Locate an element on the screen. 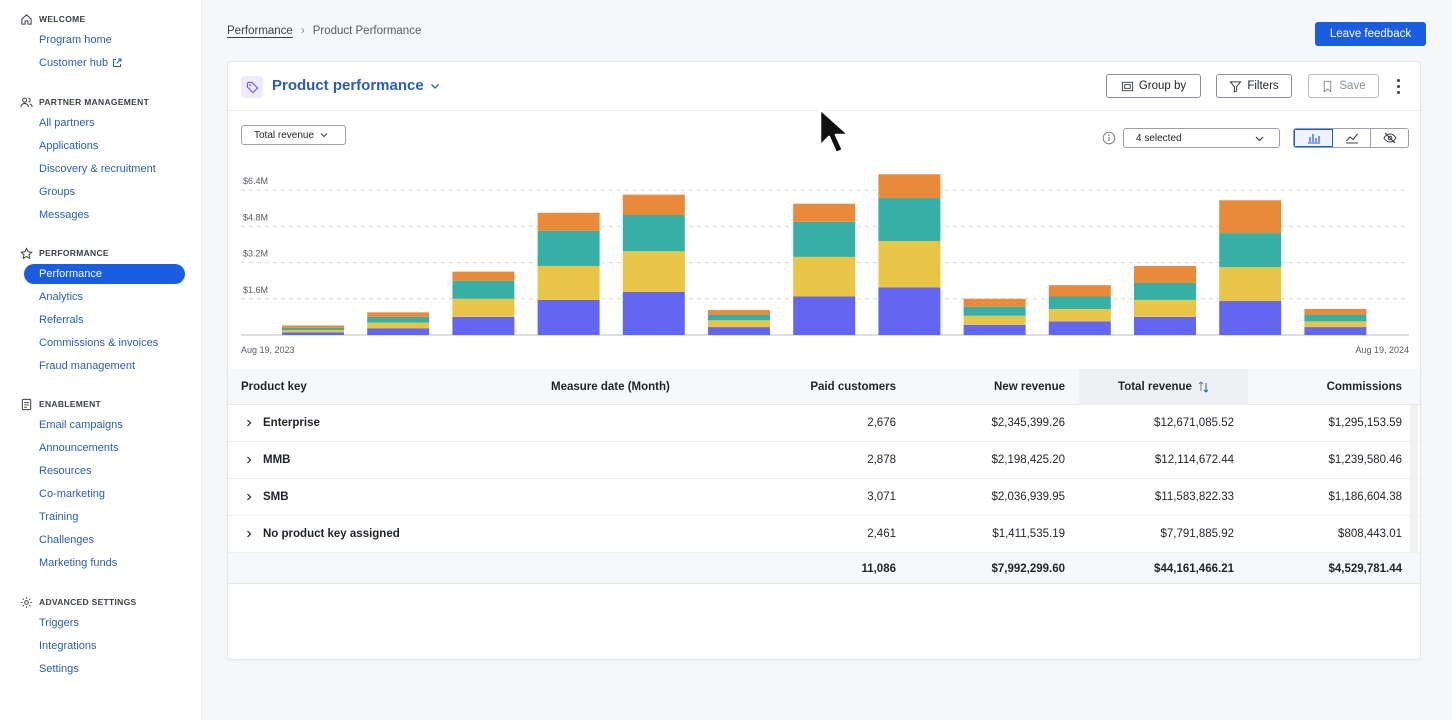  sidebar-item-email-campaigns: Email campaigns is located at coordinates (81, 425).